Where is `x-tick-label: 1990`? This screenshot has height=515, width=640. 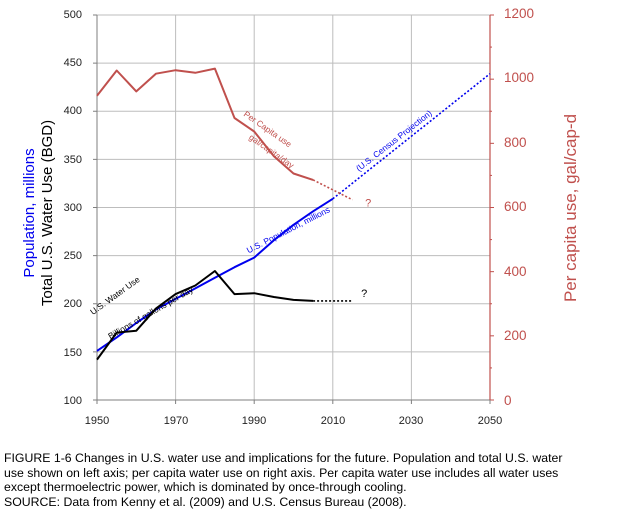
x-tick-label: 1990 is located at coordinates (254, 421).